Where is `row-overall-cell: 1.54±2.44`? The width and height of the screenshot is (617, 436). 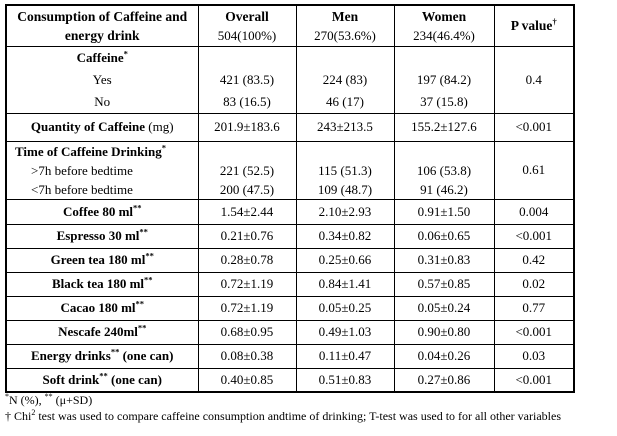
row-overall-cell: 1.54±2.44 is located at coordinates (247, 211).